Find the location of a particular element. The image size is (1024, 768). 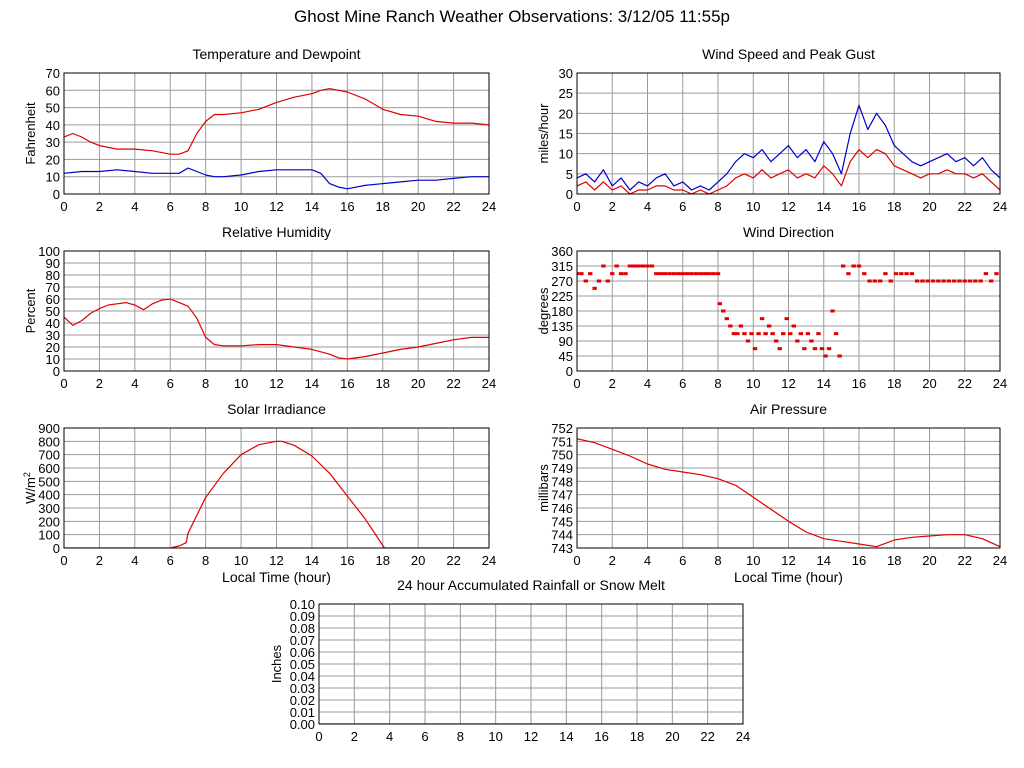

y-tick-label: 225 is located at coordinates (562, 296).